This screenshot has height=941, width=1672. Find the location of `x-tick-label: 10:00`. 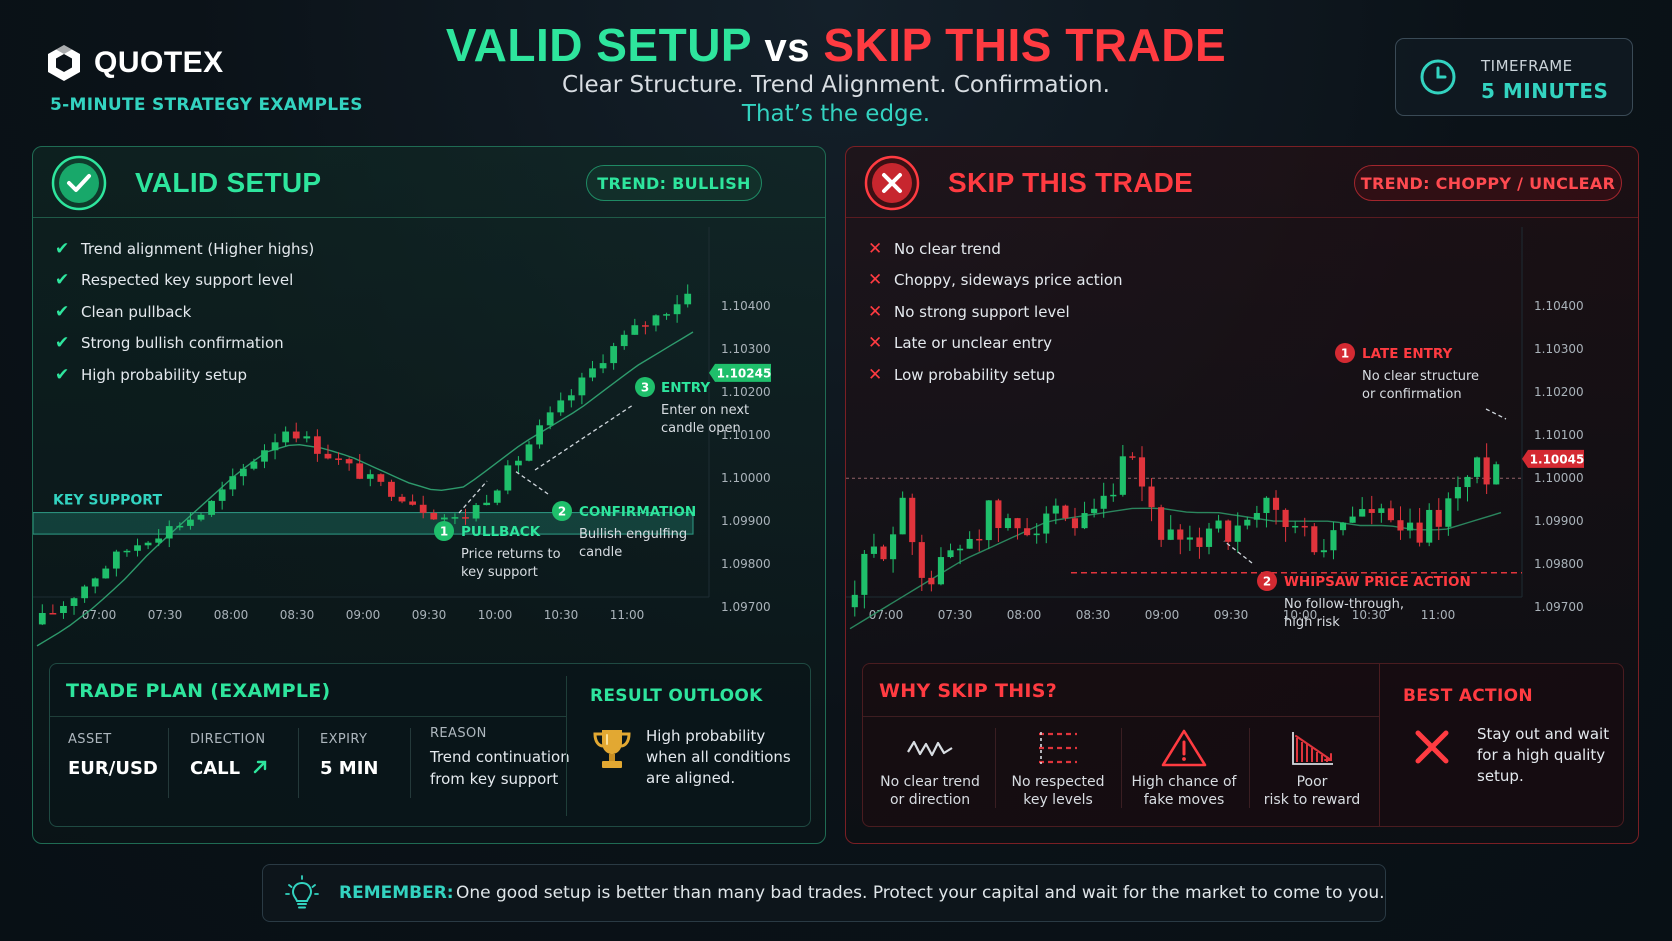

x-tick-label: 10:00 is located at coordinates (1300, 615).